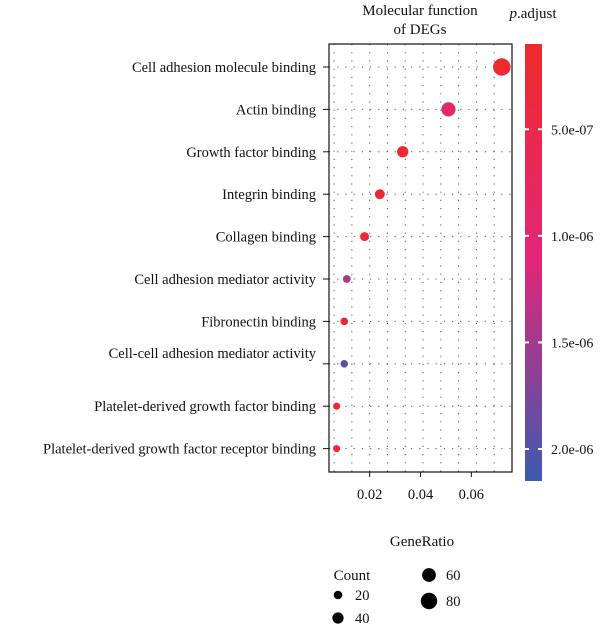 This screenshot has width=600, height=628. What do you see at coordinates (572, 343) in the screenshot?
I see `color-bar-tick-label: 1.5e-06` at bounding box center [572, 343].